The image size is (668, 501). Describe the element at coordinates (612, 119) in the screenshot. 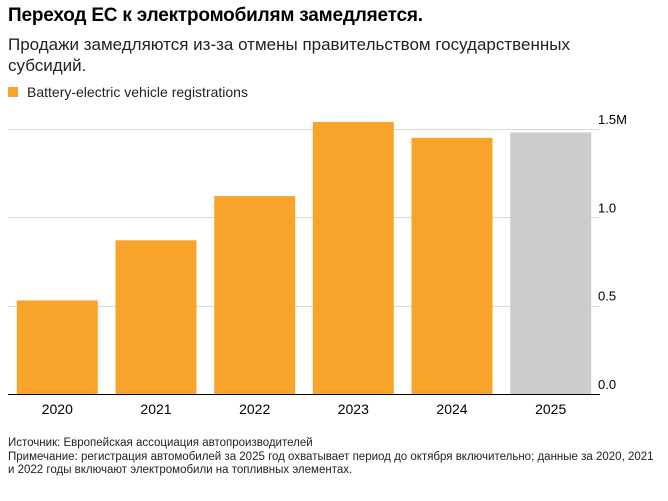

I see `y-tick-label: 1.5M` at that location.